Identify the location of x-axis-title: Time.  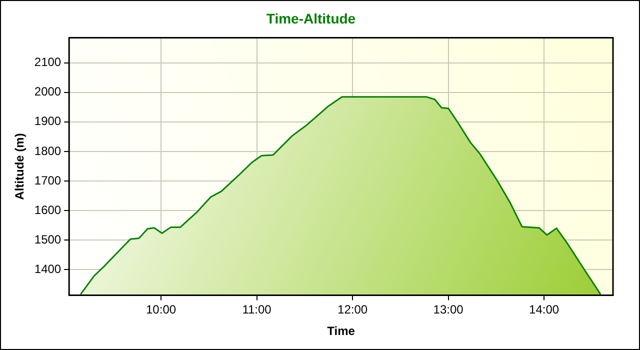
(341, 331).